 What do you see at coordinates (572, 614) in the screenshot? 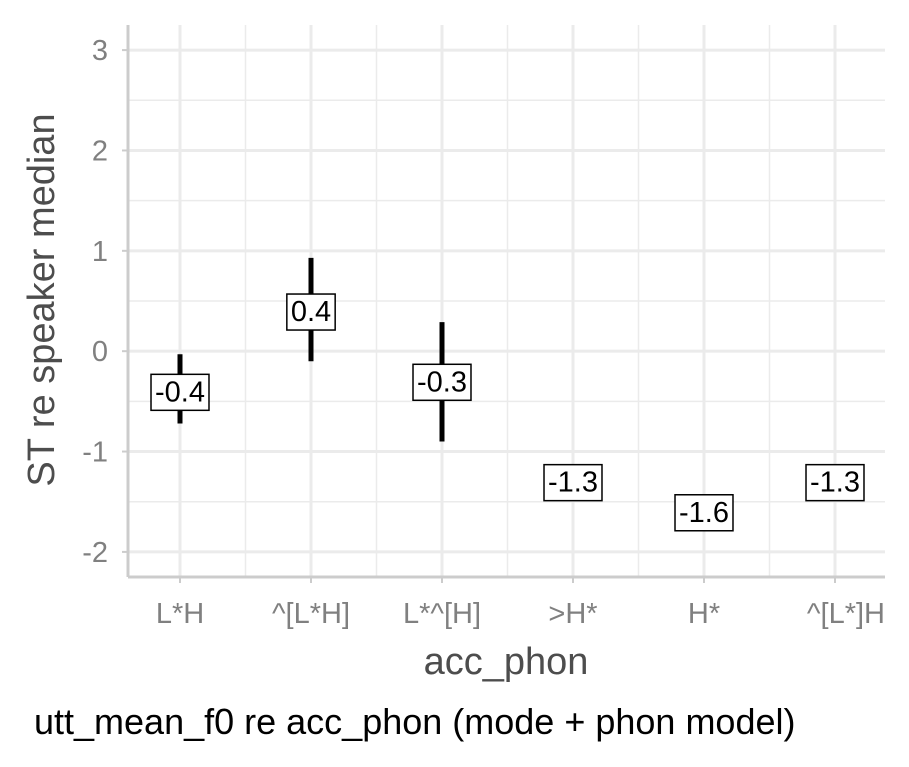
I see `x-tick-label: >H*` at bounding box center [572, 614].